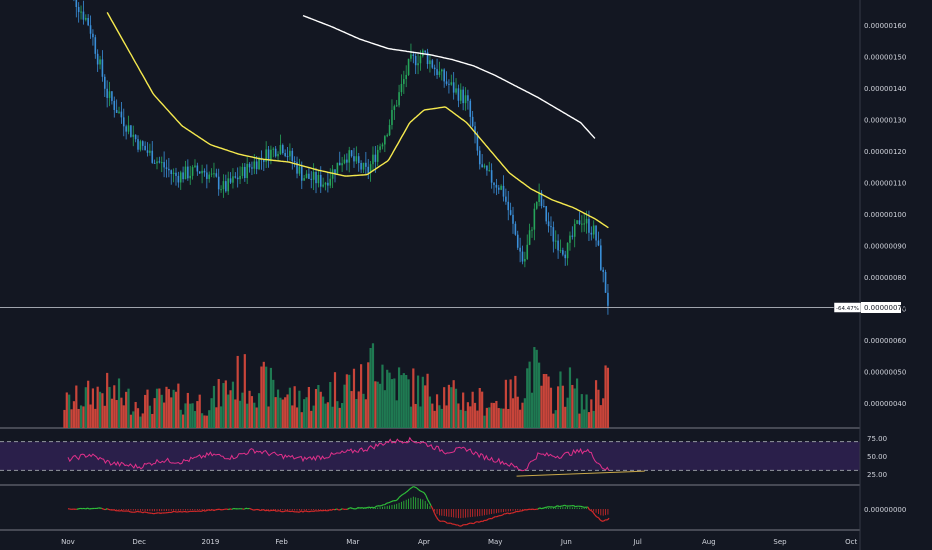  I want to click on time-tick-label: 2019, so click(210, 542).